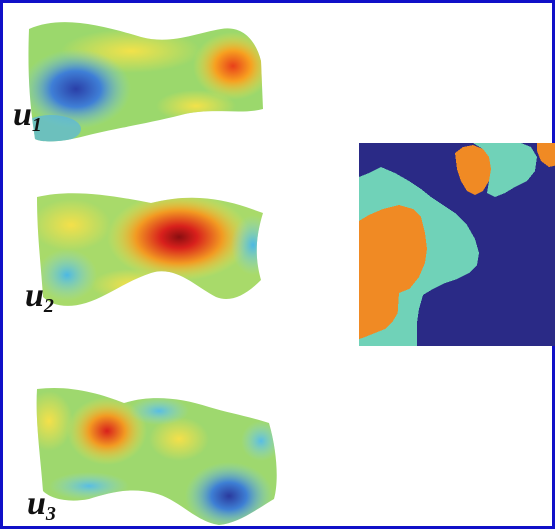 This screenshot has height=529, width=555. I want to click on segment-orange-corner, so click(546, 155).